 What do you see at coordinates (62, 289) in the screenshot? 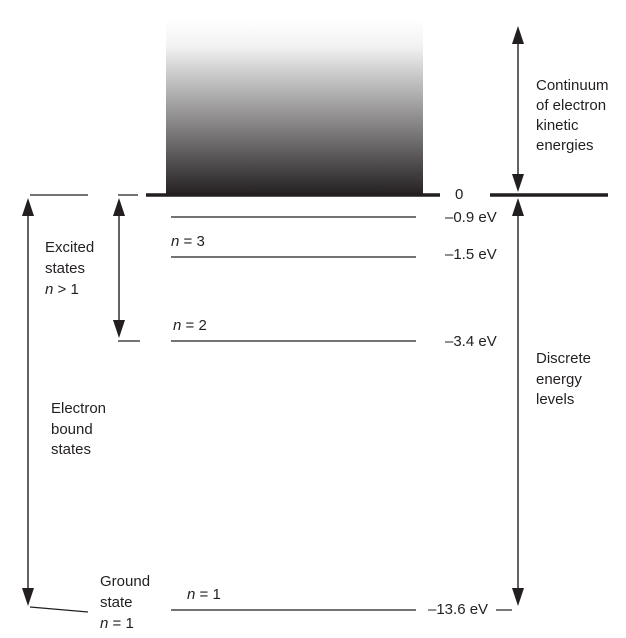
I see `excited-condition: n > 1` at bounding box center [62, 289].